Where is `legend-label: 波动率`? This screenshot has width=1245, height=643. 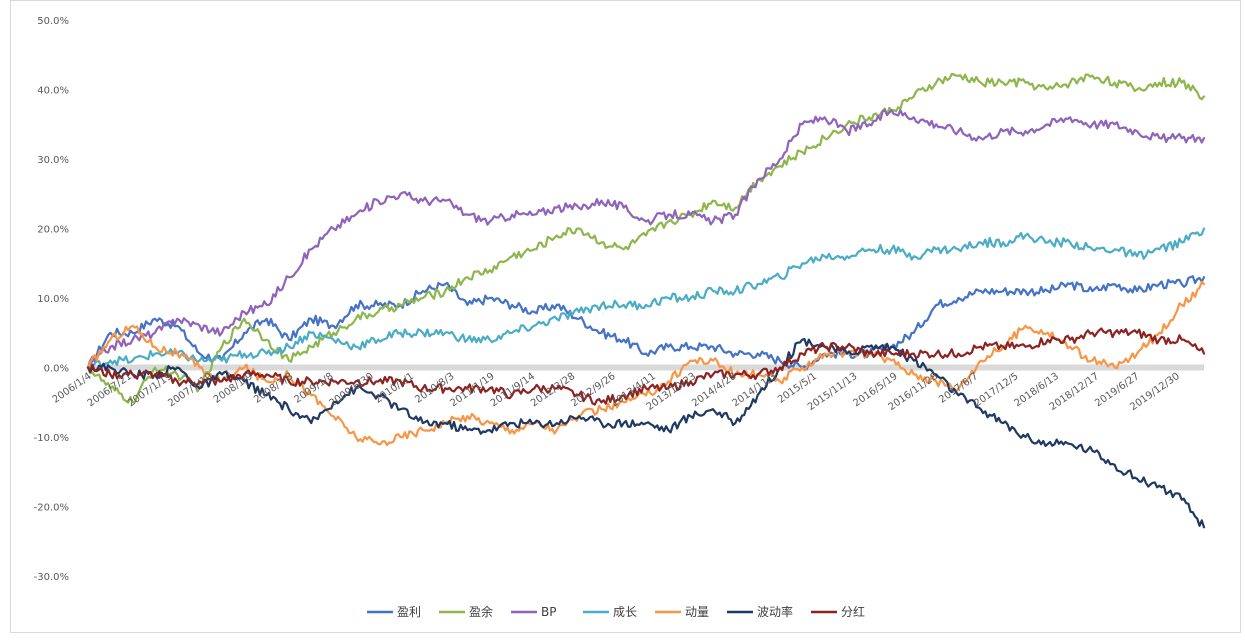
legend-label: 波动率 is located at coordinates (775, 611).